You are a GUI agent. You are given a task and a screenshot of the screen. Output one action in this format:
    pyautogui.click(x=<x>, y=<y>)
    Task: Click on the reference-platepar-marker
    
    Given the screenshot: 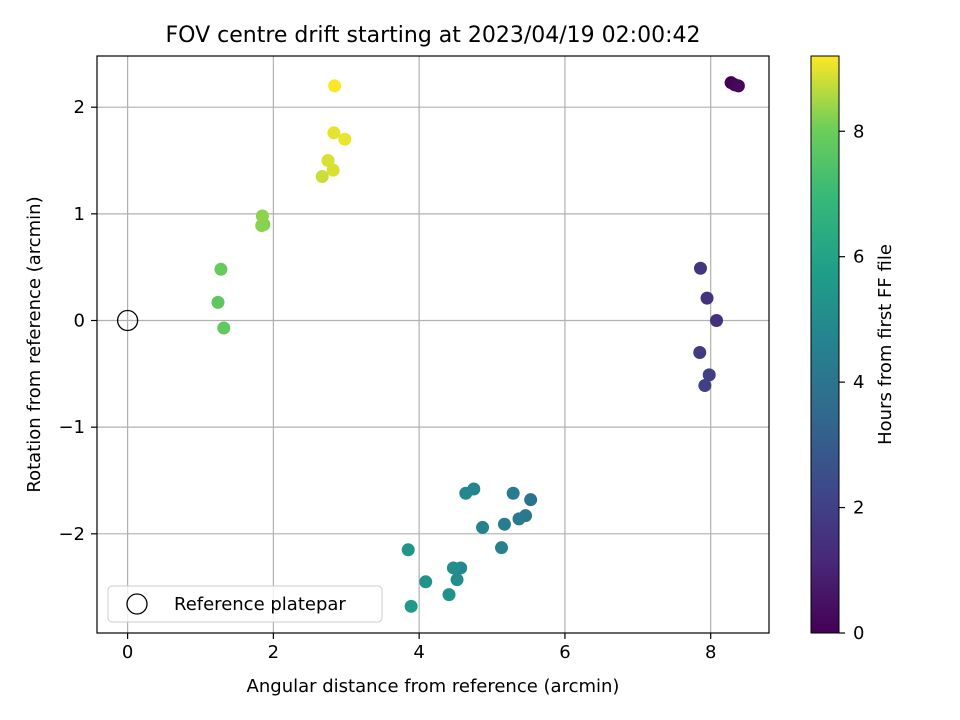 What is the action you would take?
    pyautogui.click(x=127, y=320)
    